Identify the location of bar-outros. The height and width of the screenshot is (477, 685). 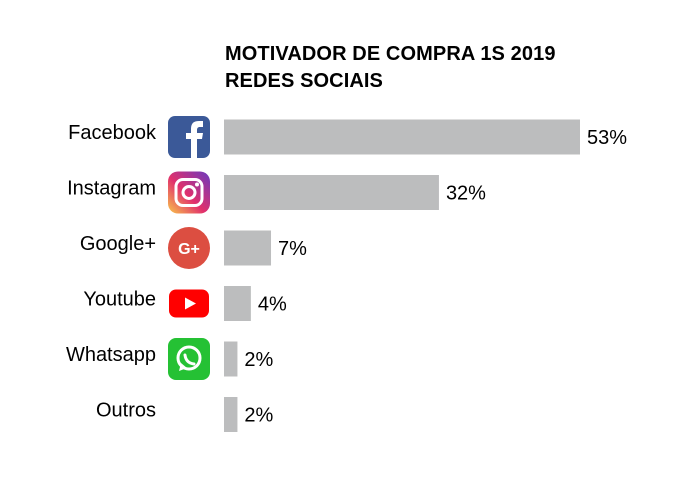
(231, 414).